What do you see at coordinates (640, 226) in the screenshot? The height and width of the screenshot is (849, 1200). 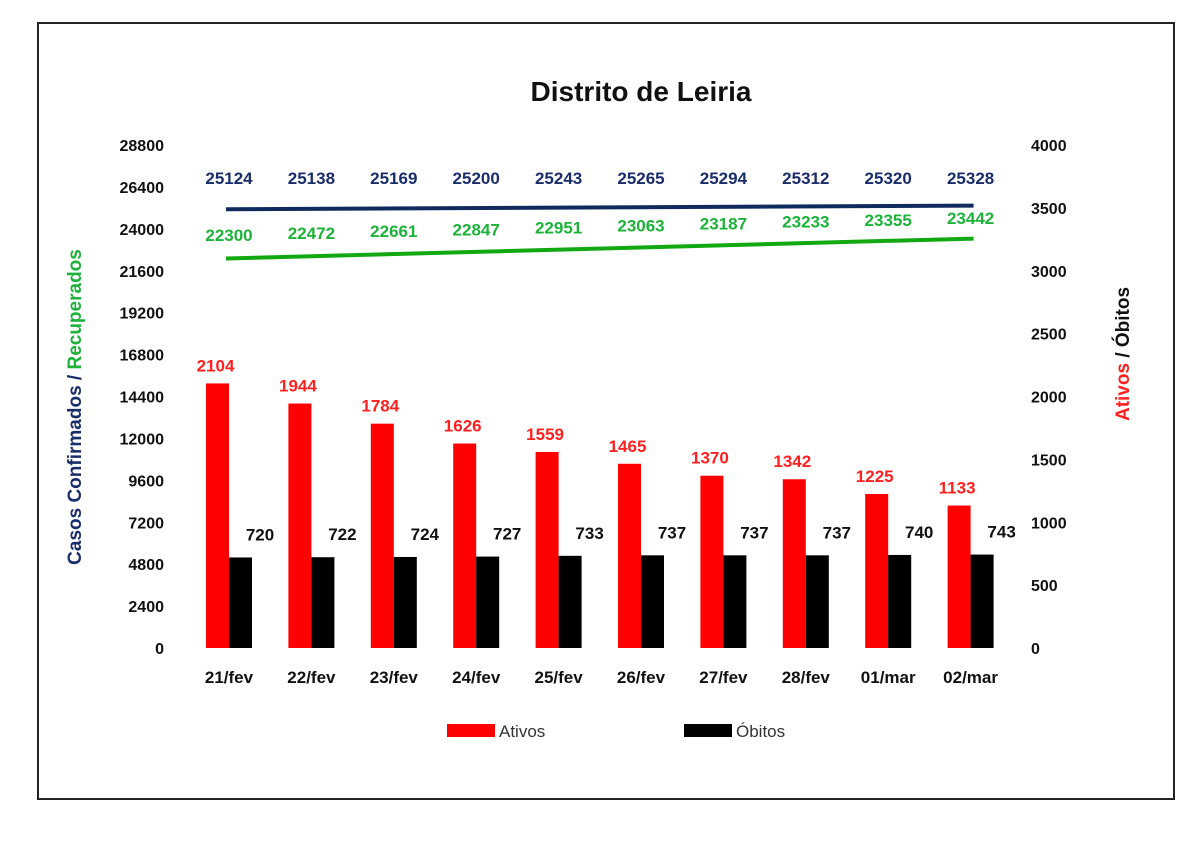 I see `data-label-recuperados: 23063` at bounding box center [640, 226].